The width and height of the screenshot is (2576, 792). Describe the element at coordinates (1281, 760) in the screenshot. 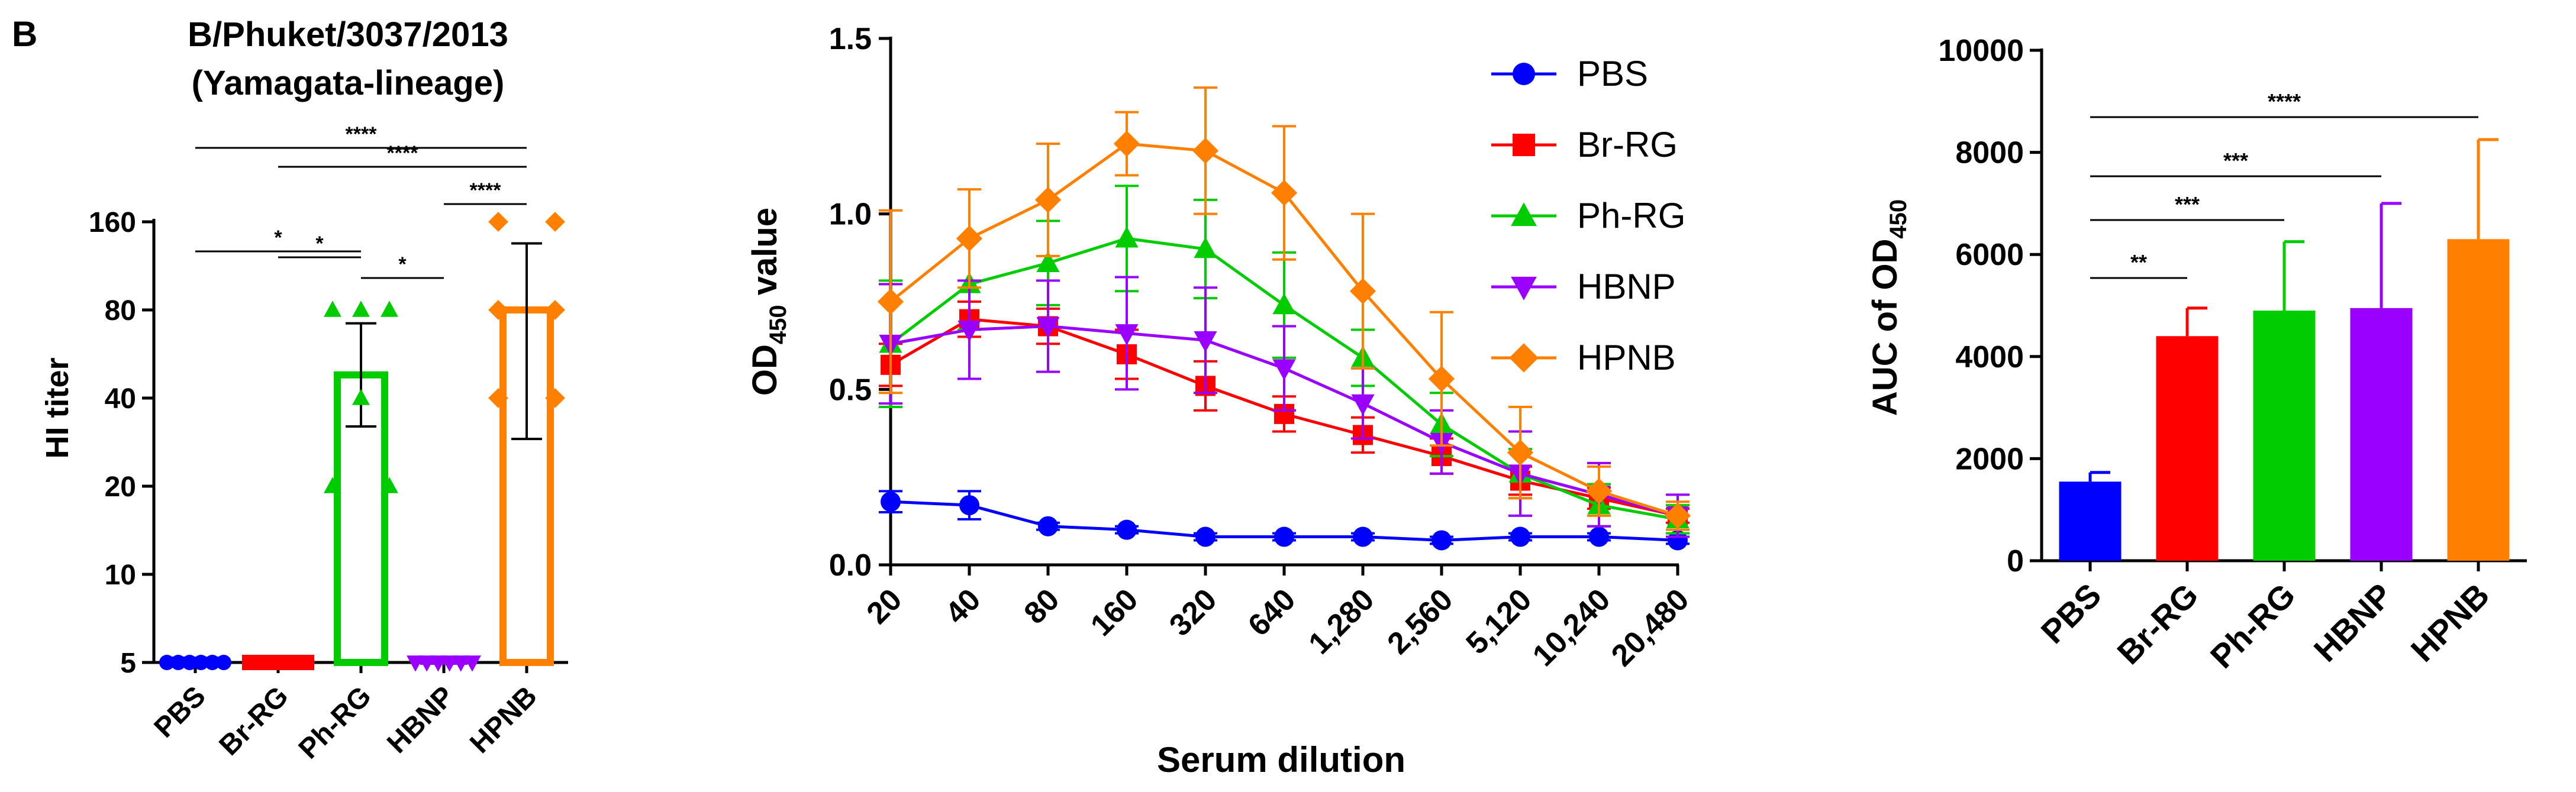

I see `od-x-axis-label: Serum dilution` at that location.